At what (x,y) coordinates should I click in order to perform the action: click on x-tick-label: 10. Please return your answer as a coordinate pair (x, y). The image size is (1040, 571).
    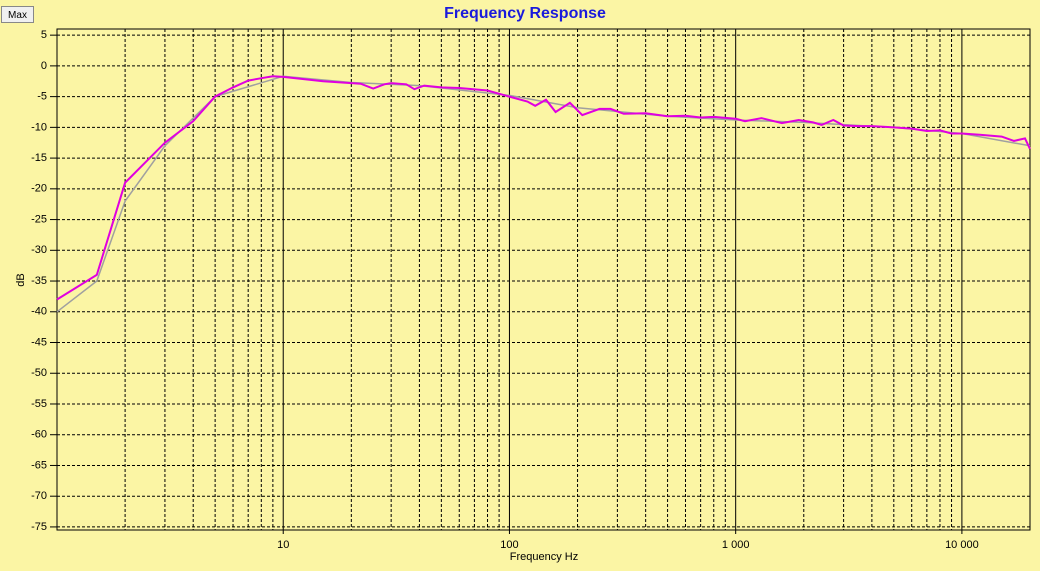
    Looking at the image, I should click on (283, 545).